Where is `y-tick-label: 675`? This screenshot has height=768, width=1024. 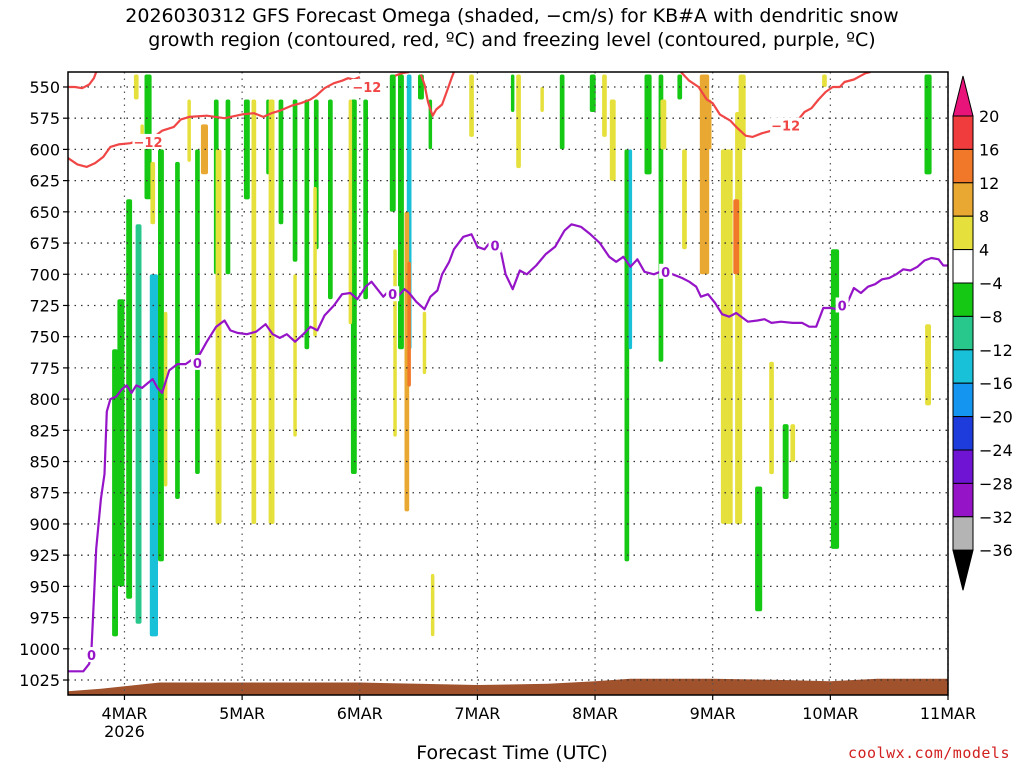 y-tick-label: 675 is located at coordinates (44, 243).